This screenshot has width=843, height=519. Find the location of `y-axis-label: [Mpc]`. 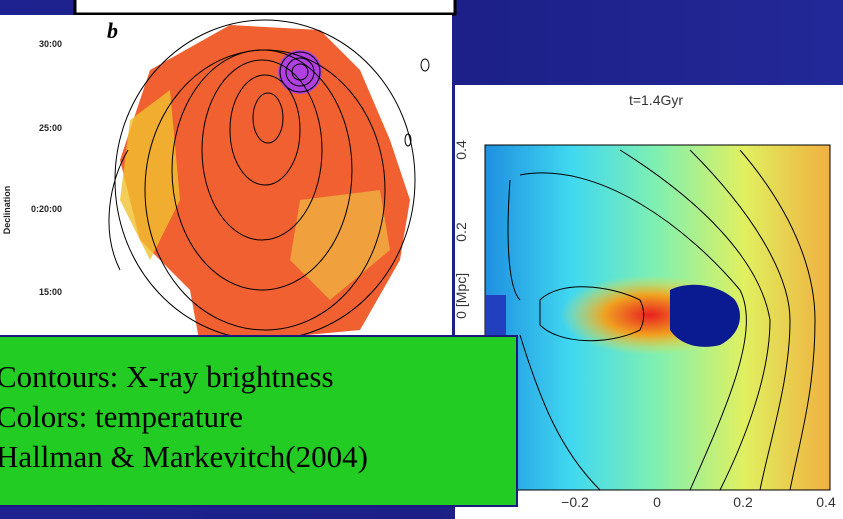

y-axis-label: [Mpc] is located at coordinates (461, 290).